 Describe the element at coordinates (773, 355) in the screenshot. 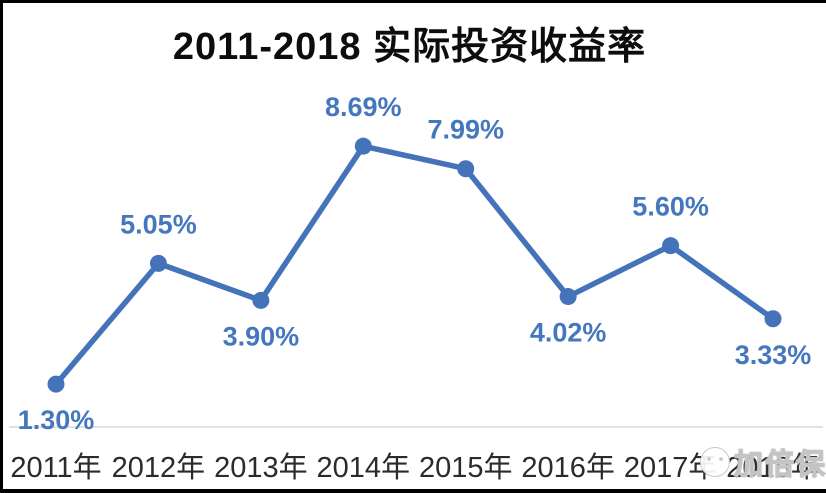

I see `data-point-label: 3.33%` at that location.